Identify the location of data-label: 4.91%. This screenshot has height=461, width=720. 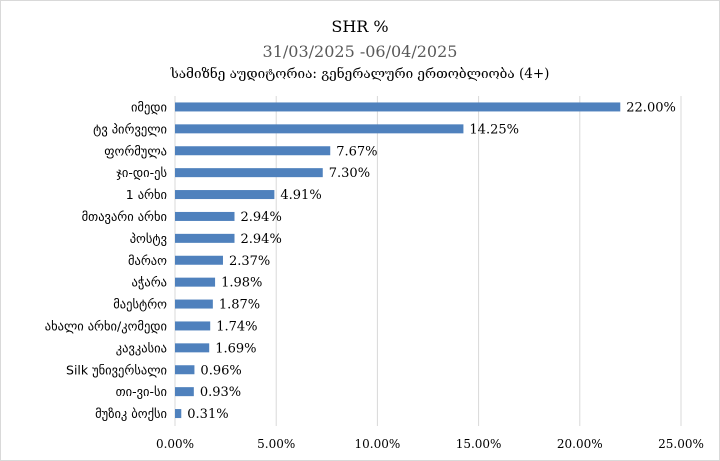
(300, 195).